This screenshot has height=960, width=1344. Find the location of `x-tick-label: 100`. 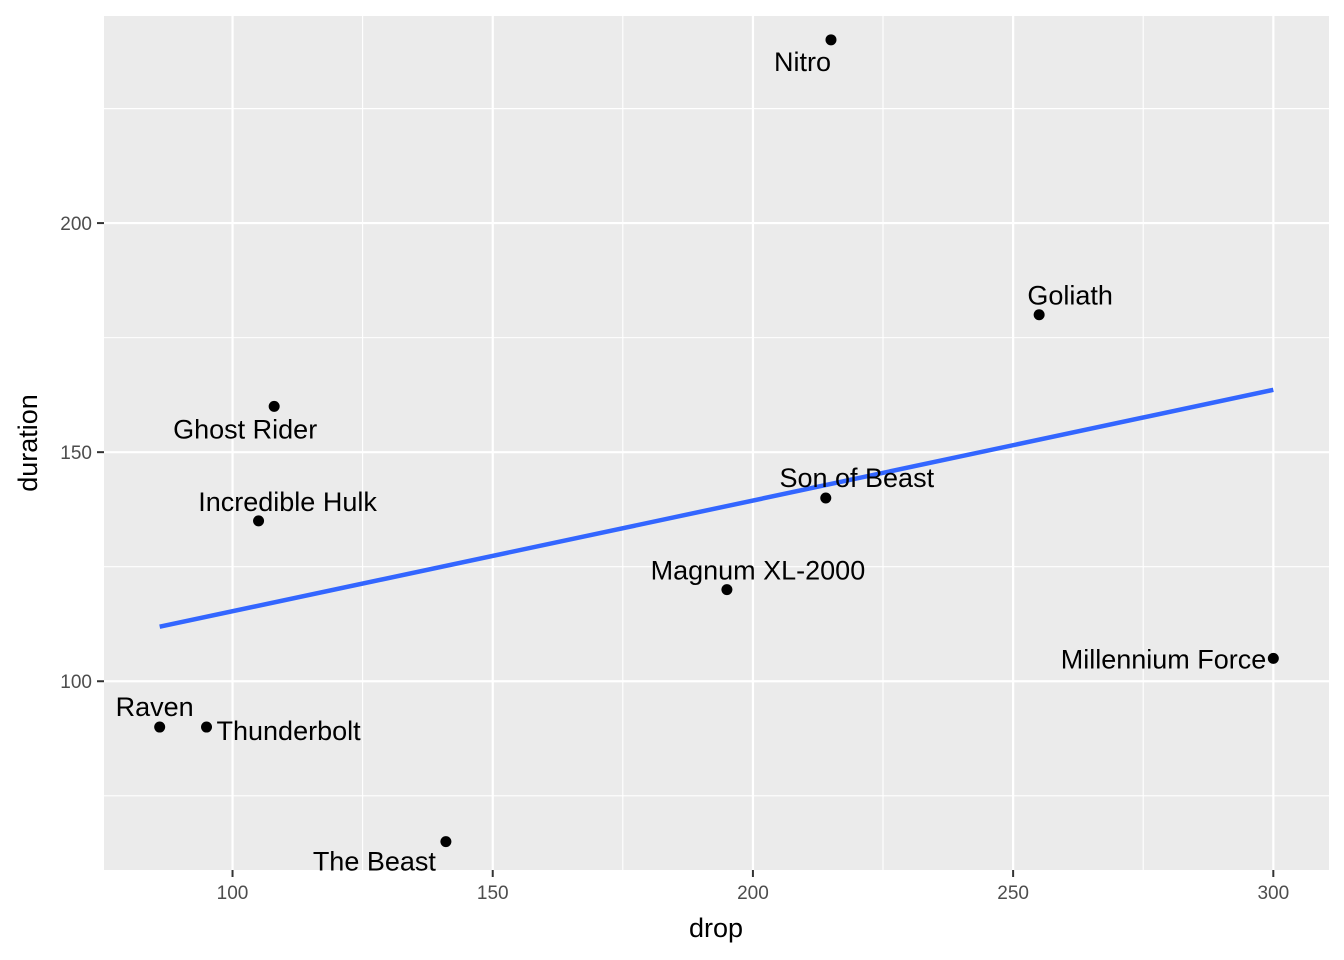

x-tick-label: 100 is located at coordinates (233, 893).